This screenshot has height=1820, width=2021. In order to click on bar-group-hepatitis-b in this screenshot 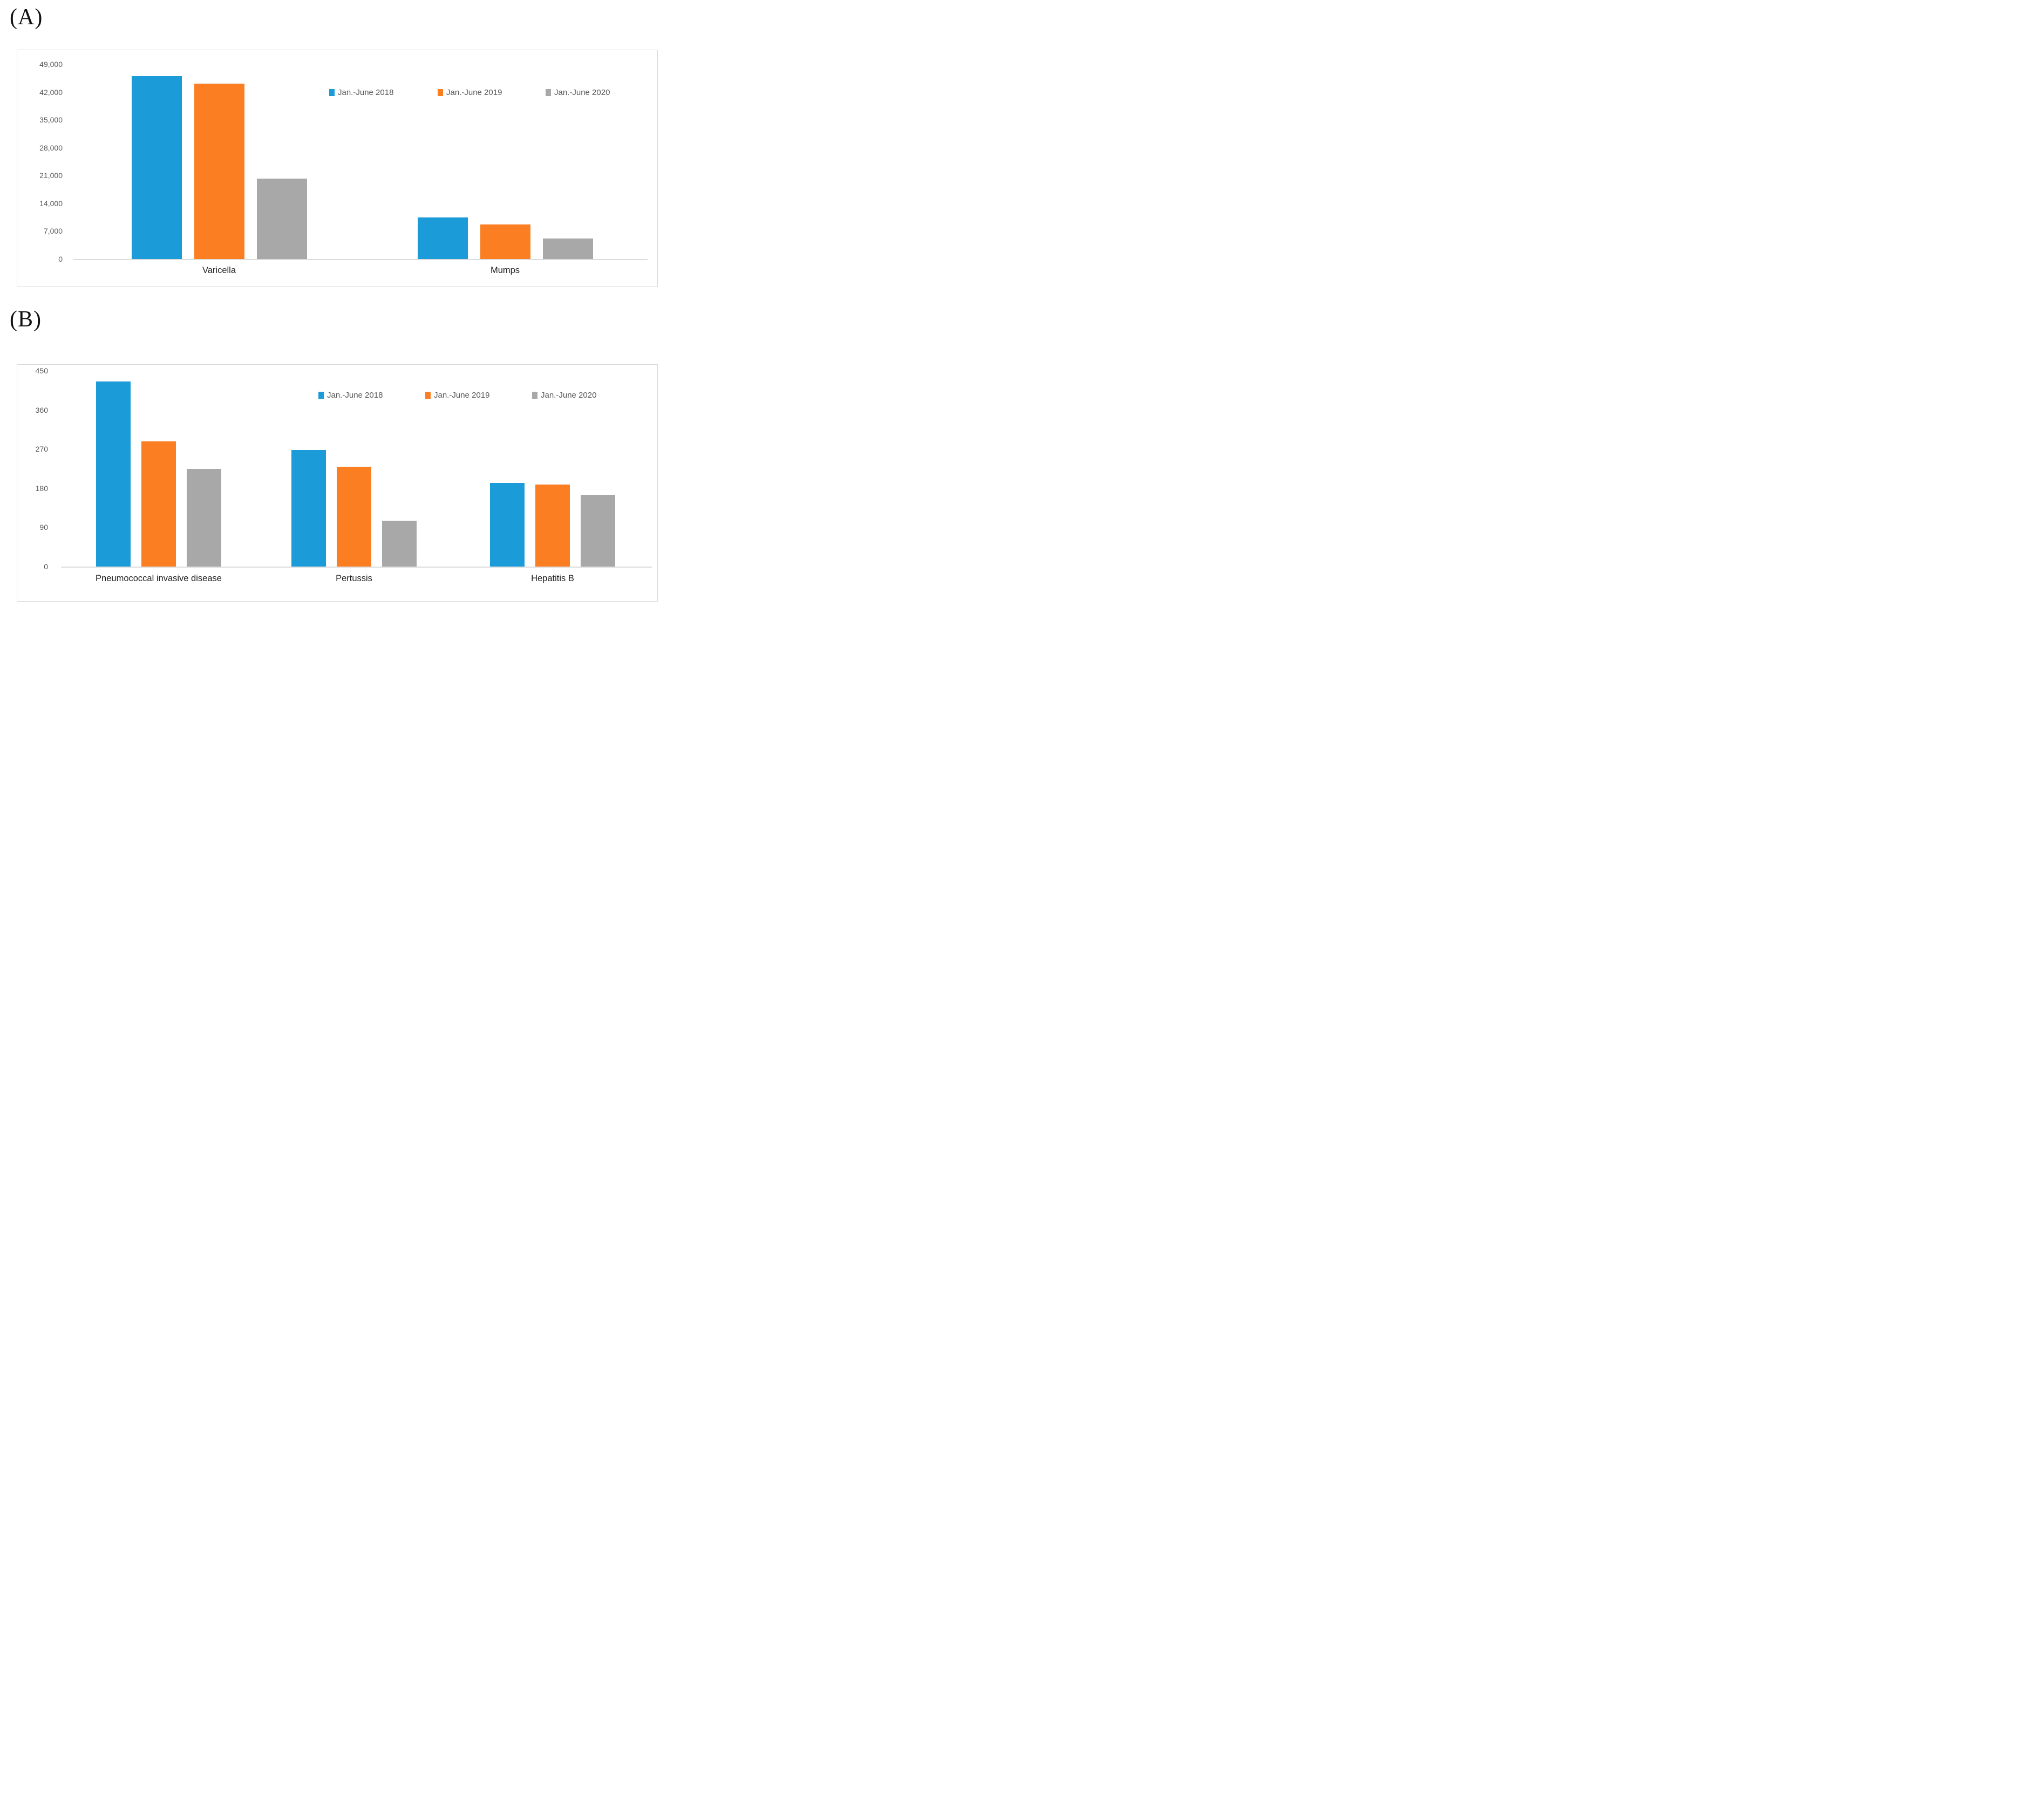, I will do `click(553, 525)`.